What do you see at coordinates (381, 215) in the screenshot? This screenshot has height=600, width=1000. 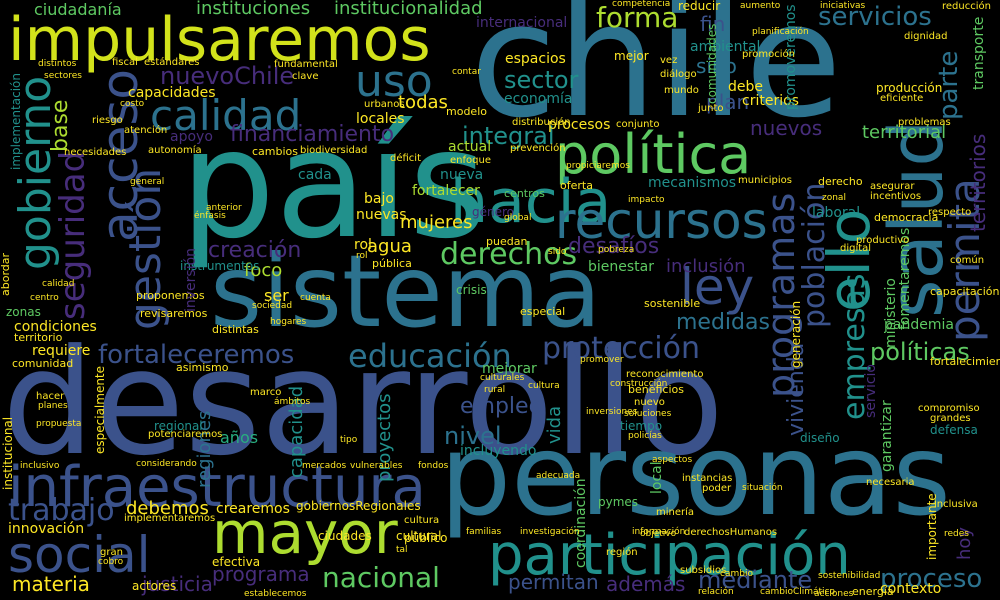 I see `word-nuevas: nuevas` at bounding box center [381, 215].